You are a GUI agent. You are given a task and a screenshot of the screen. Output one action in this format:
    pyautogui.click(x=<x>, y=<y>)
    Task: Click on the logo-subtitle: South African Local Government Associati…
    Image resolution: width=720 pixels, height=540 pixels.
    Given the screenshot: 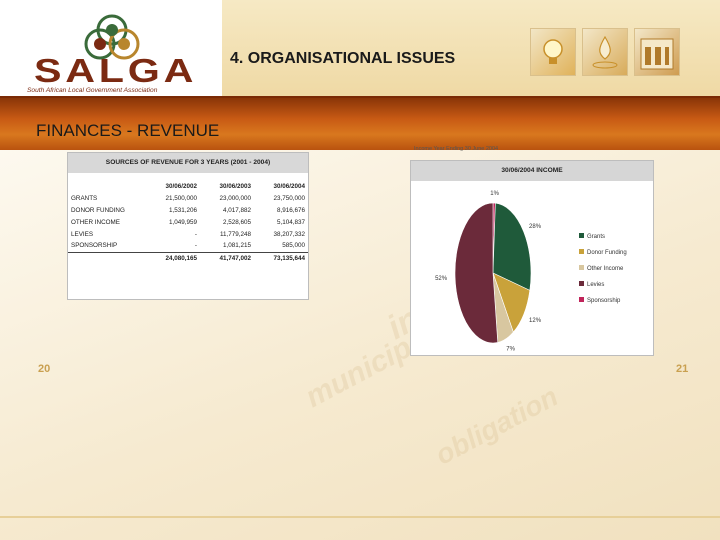 What is the action you would take?
    pyautogui.click(x=92, y=90)
    